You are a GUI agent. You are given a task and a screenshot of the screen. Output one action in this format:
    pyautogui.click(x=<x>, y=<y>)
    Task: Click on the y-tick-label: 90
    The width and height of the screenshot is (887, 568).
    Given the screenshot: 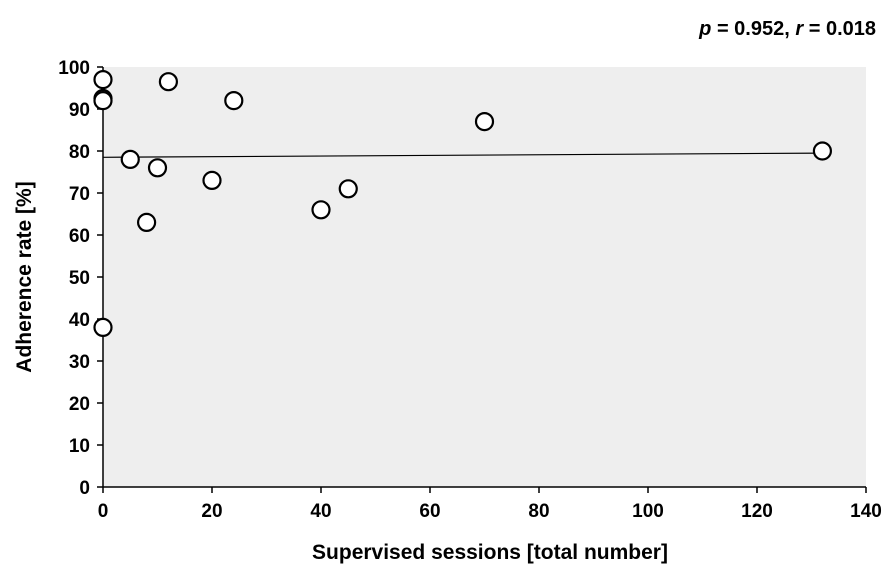 What is the action you would take?
    pyautogui.click(x=79, y=110)
    